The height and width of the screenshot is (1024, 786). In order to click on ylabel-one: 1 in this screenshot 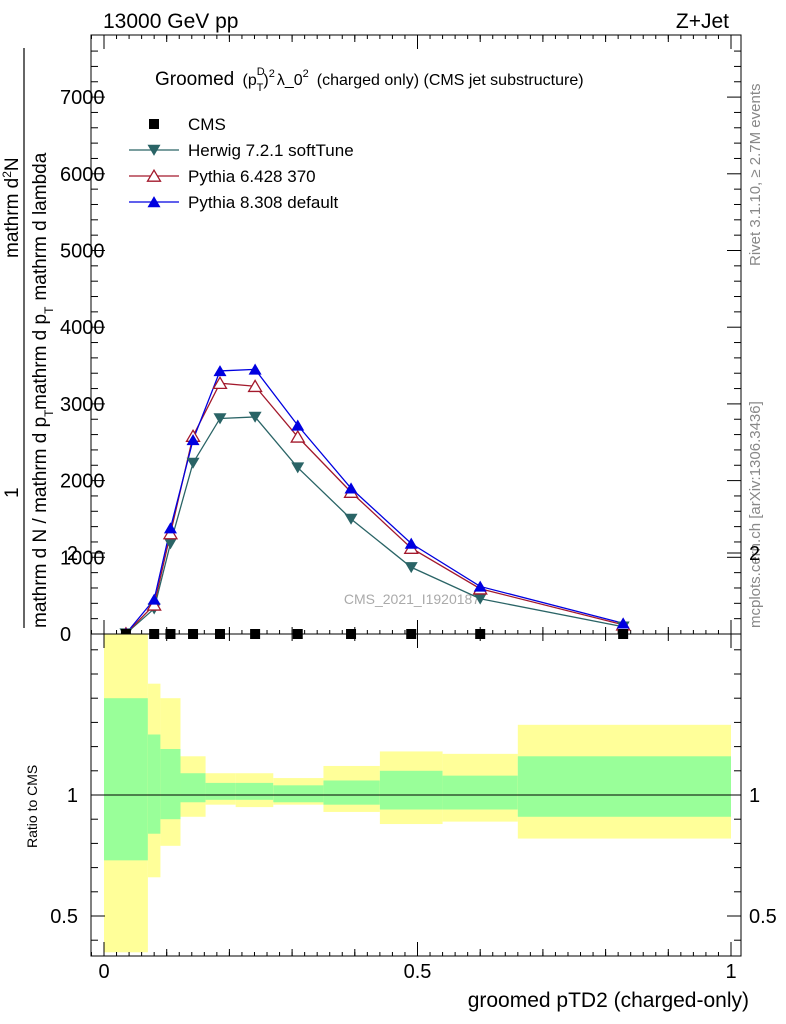, I will do `click(12, 492)`.